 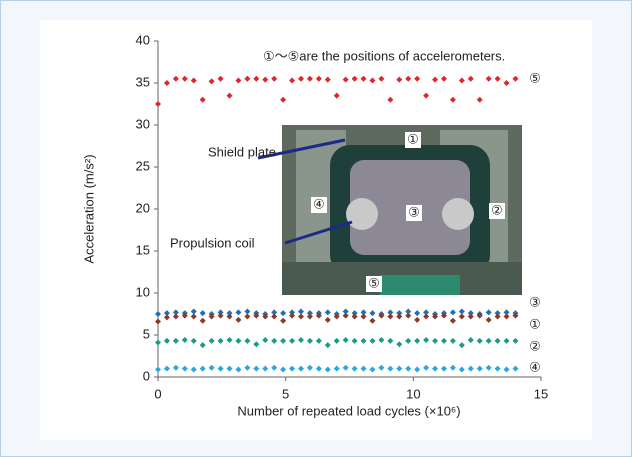 What do you see at coordinates (413, 138) in the screenshot?
I see `inset-label: ①` at bounding box center [413, 138].